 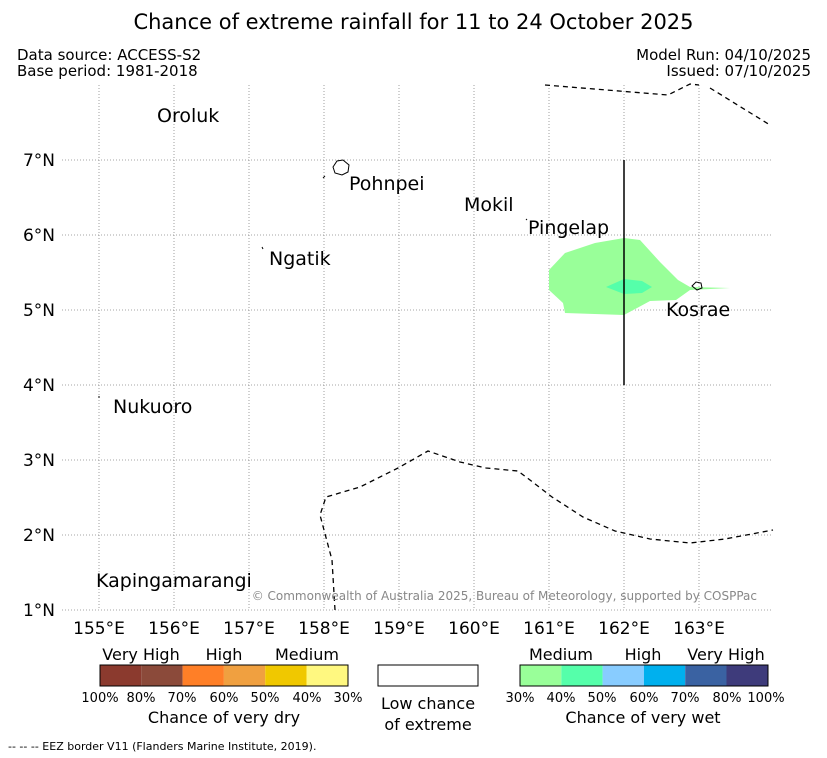 What do you see at coordinates (639, 276) in the screenshot?
I see `wet-medium-area` at bounding box center [639, 276].